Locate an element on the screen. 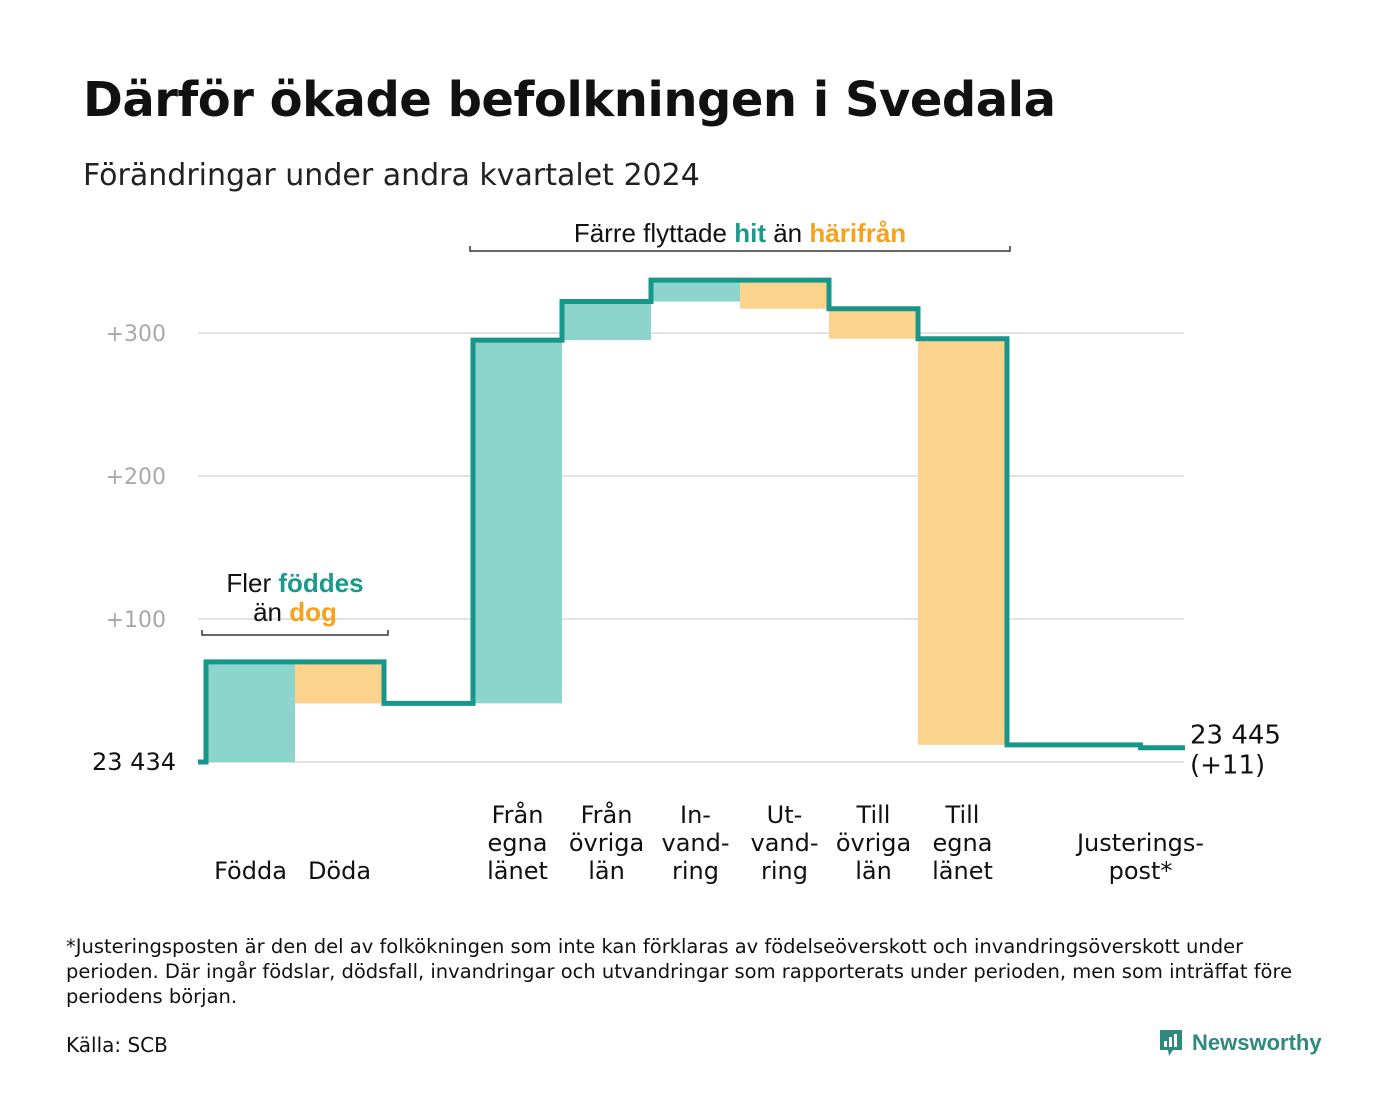  births-annotation-line2: än dog is located at coordinates (295, 612).